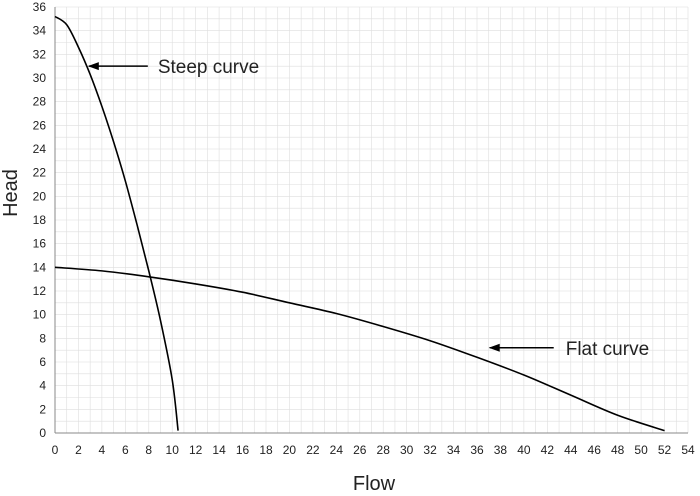 This screenshot has width=700, height=496. Describe the element at coordinates (40, 7) in the screenshot. I see `y-tick-label: 36` at that location.